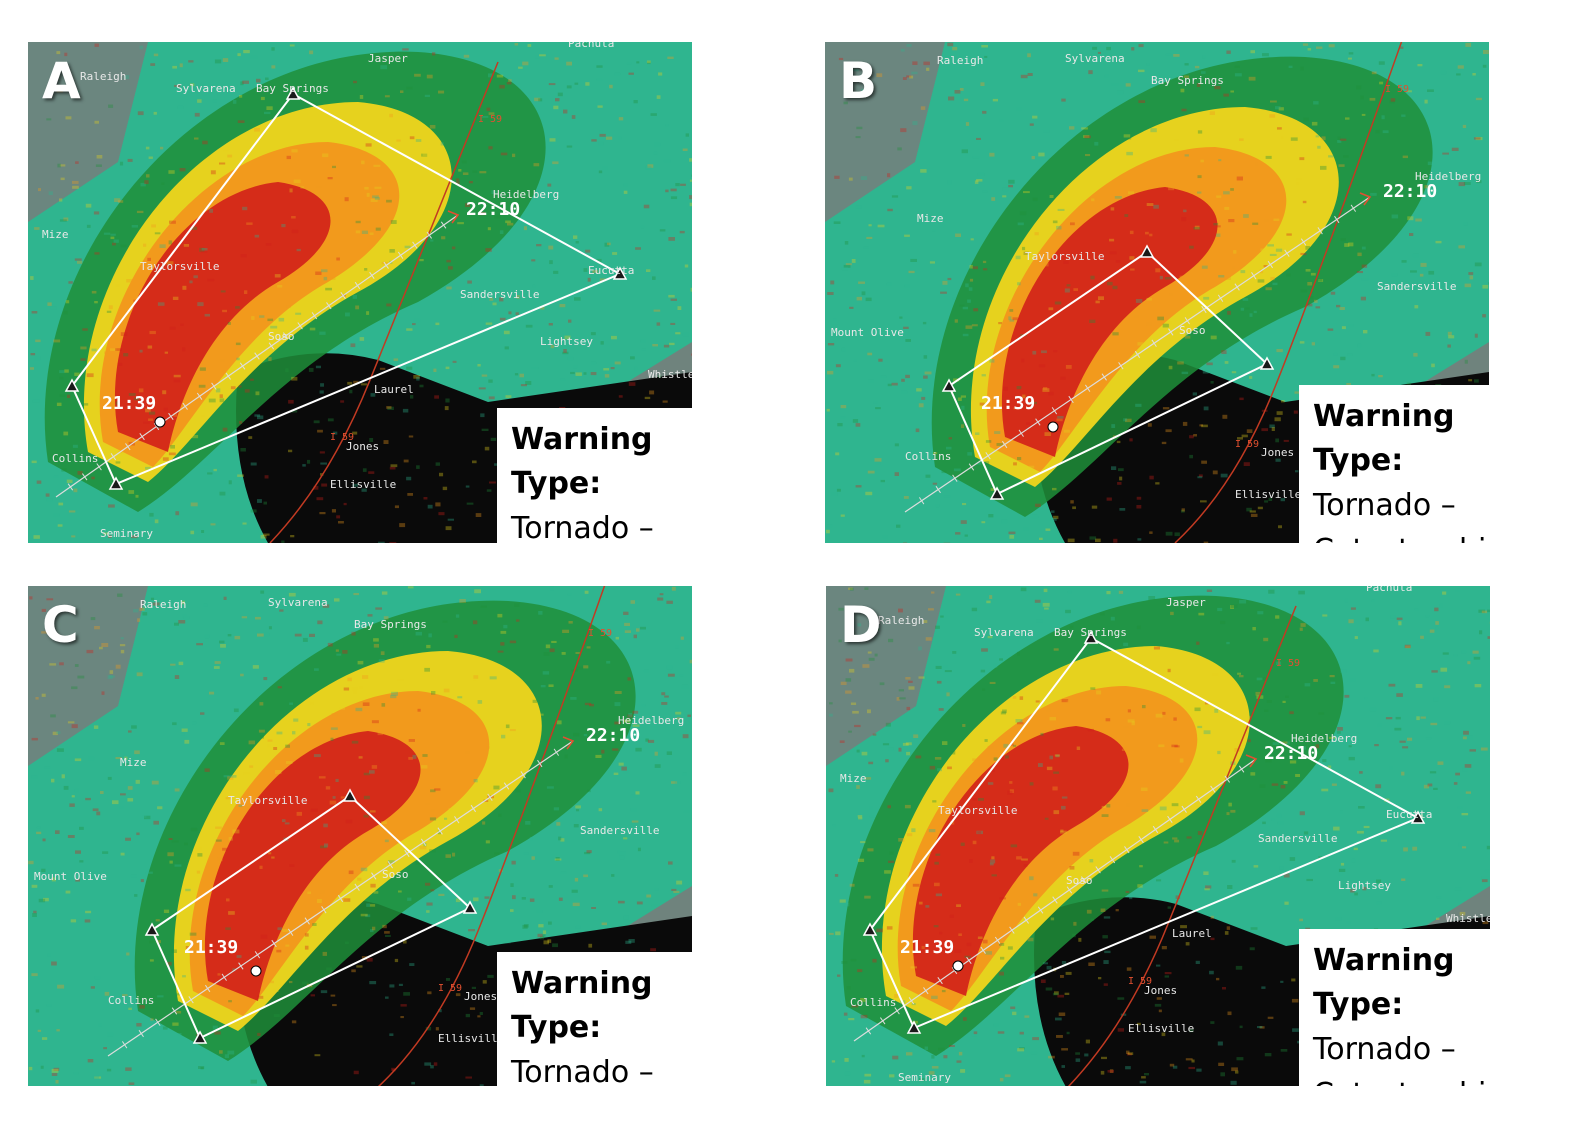  What do you see at coordinates (594, 475) in the screenshot?
I see `warning-label-a: Warning Type: Tornado – Base` at bounding box center [594, 475].